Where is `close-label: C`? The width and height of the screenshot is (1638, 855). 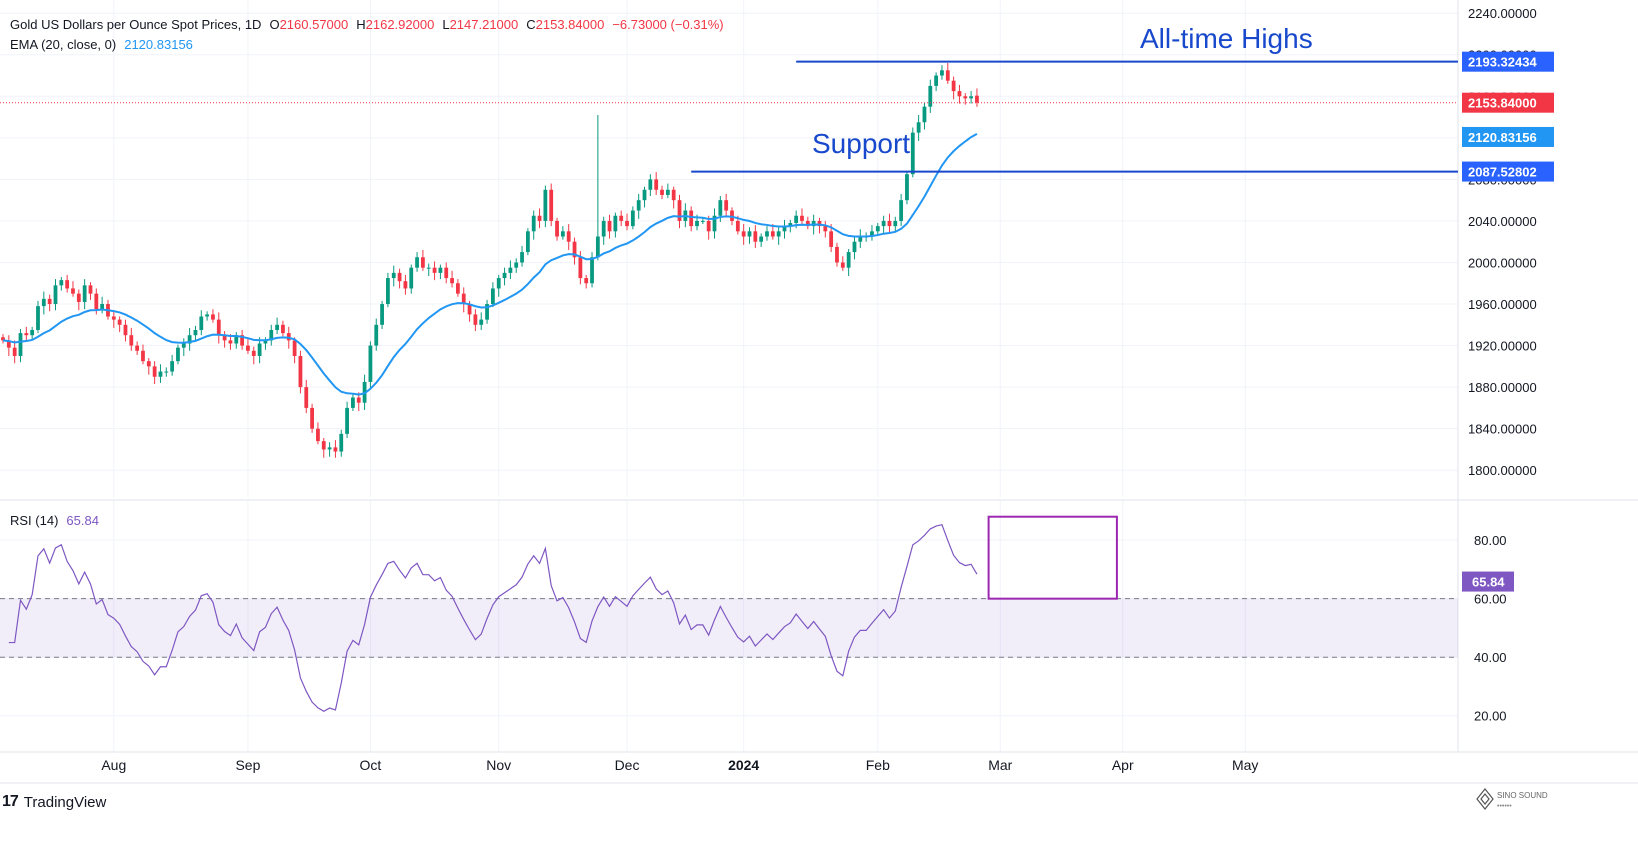
close-label: C is located at coordinates (531, 24).